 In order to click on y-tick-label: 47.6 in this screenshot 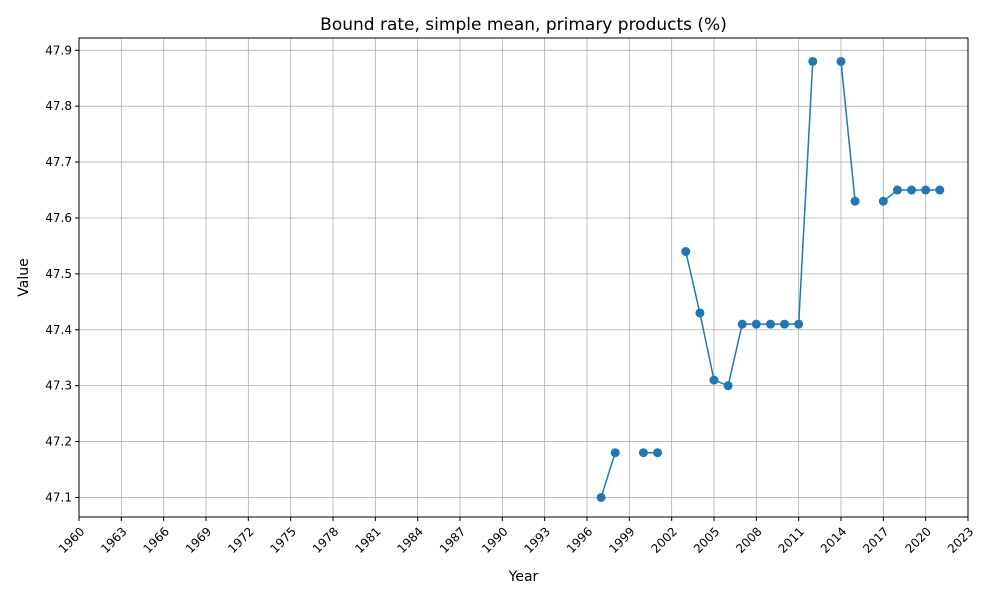, I will do `click(58, 218)`.